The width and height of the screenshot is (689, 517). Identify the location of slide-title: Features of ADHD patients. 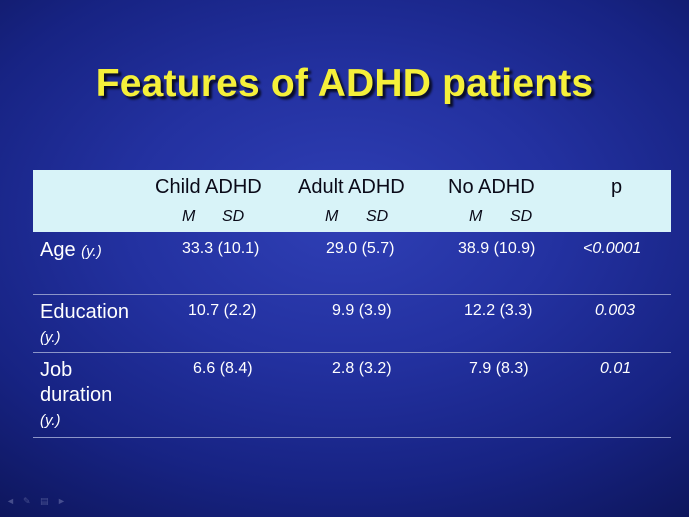
(344, 83).